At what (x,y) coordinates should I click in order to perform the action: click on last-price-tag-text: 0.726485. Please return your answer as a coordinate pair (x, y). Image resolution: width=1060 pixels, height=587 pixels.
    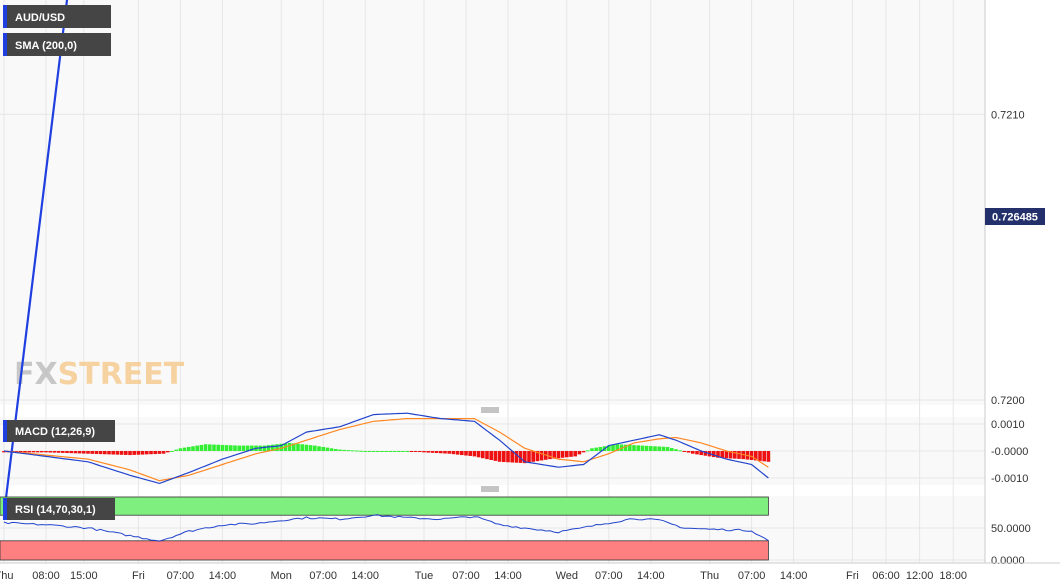
    Looking at the image, I should click on (1015, 218).